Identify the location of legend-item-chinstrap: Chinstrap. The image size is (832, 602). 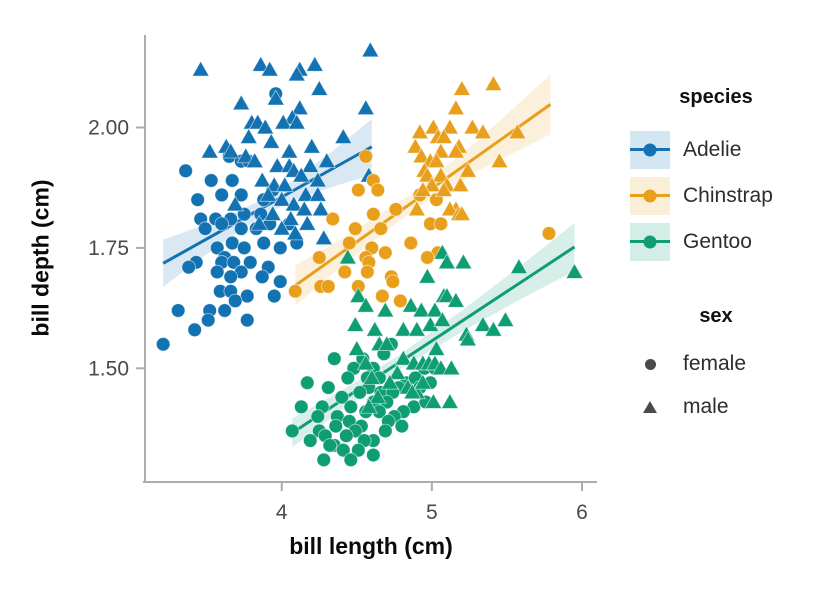
(730, 196).